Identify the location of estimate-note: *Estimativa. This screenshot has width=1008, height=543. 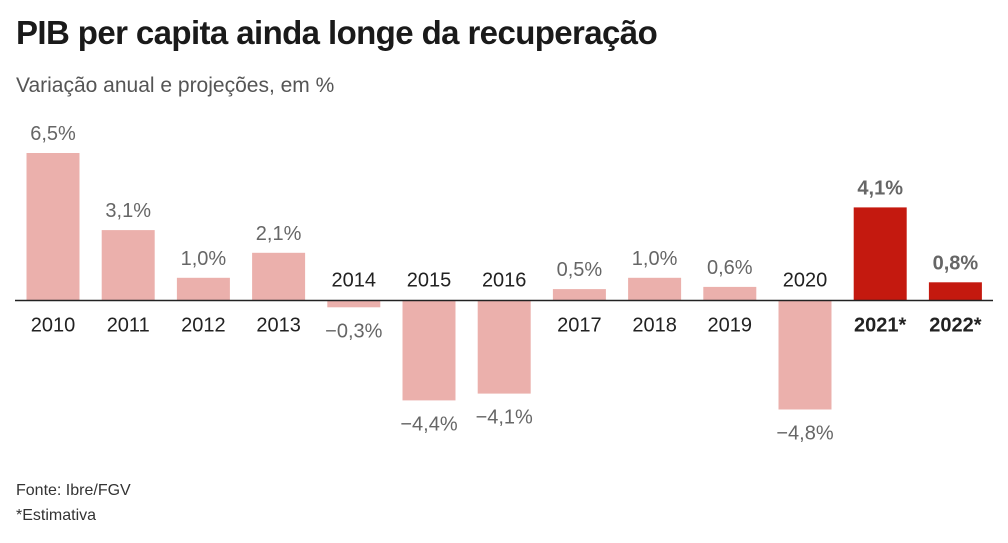
(56, 515).